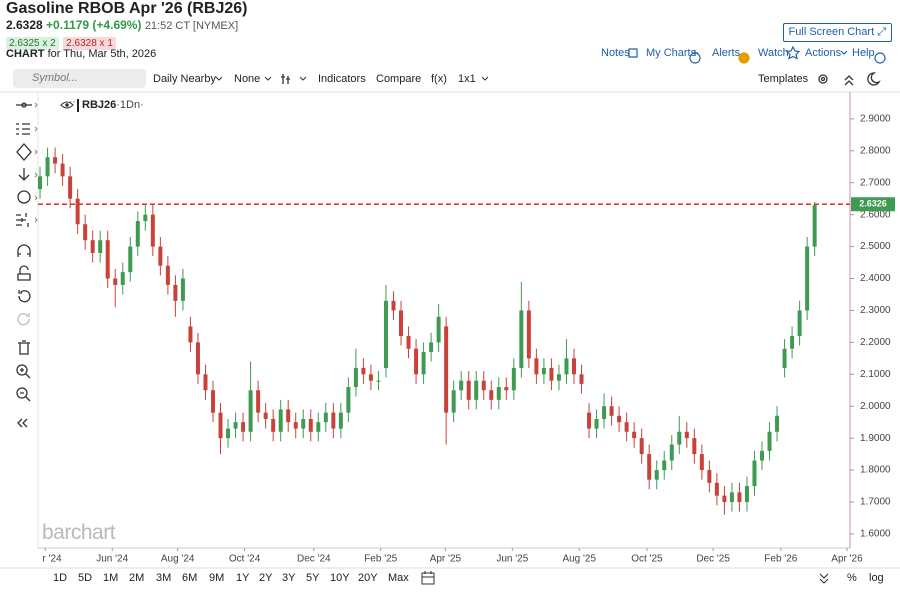 The image size is (900, 596). I want to click on percent-toggle: %, so click(852, 578).